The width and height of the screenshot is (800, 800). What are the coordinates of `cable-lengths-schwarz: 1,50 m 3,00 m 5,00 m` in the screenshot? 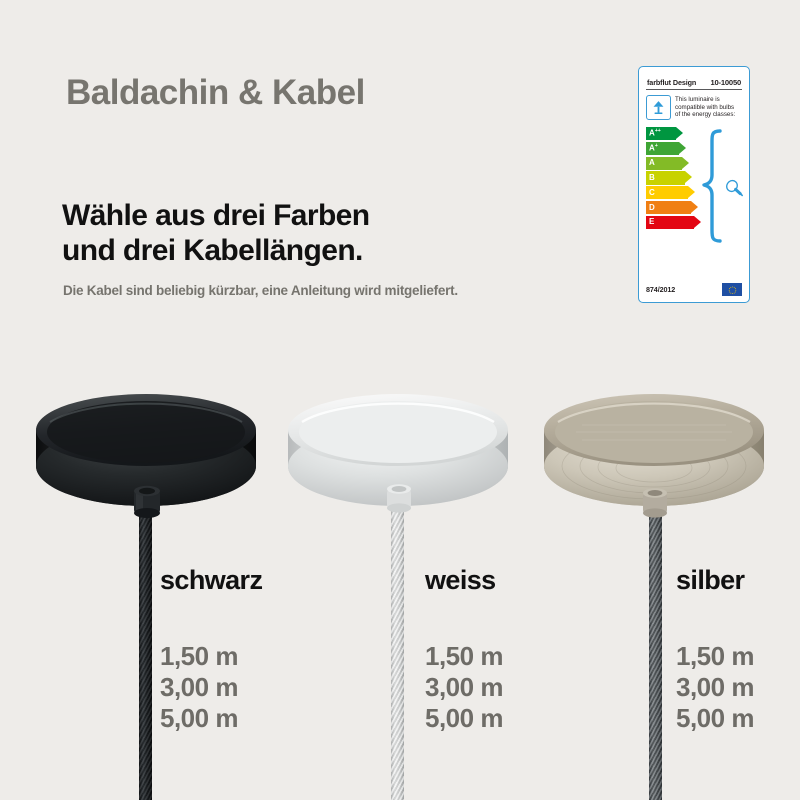 It's located at (199, 687).